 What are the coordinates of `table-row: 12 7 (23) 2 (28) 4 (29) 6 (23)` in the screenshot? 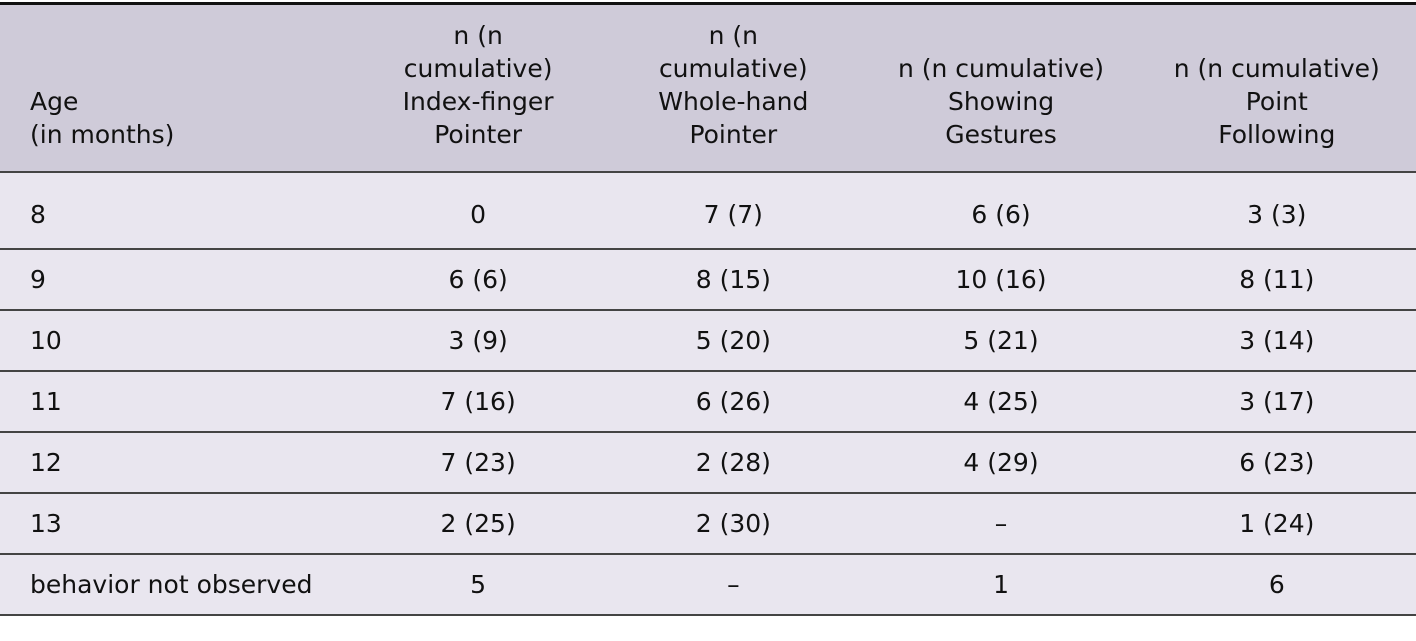 It's located at (708, 462).